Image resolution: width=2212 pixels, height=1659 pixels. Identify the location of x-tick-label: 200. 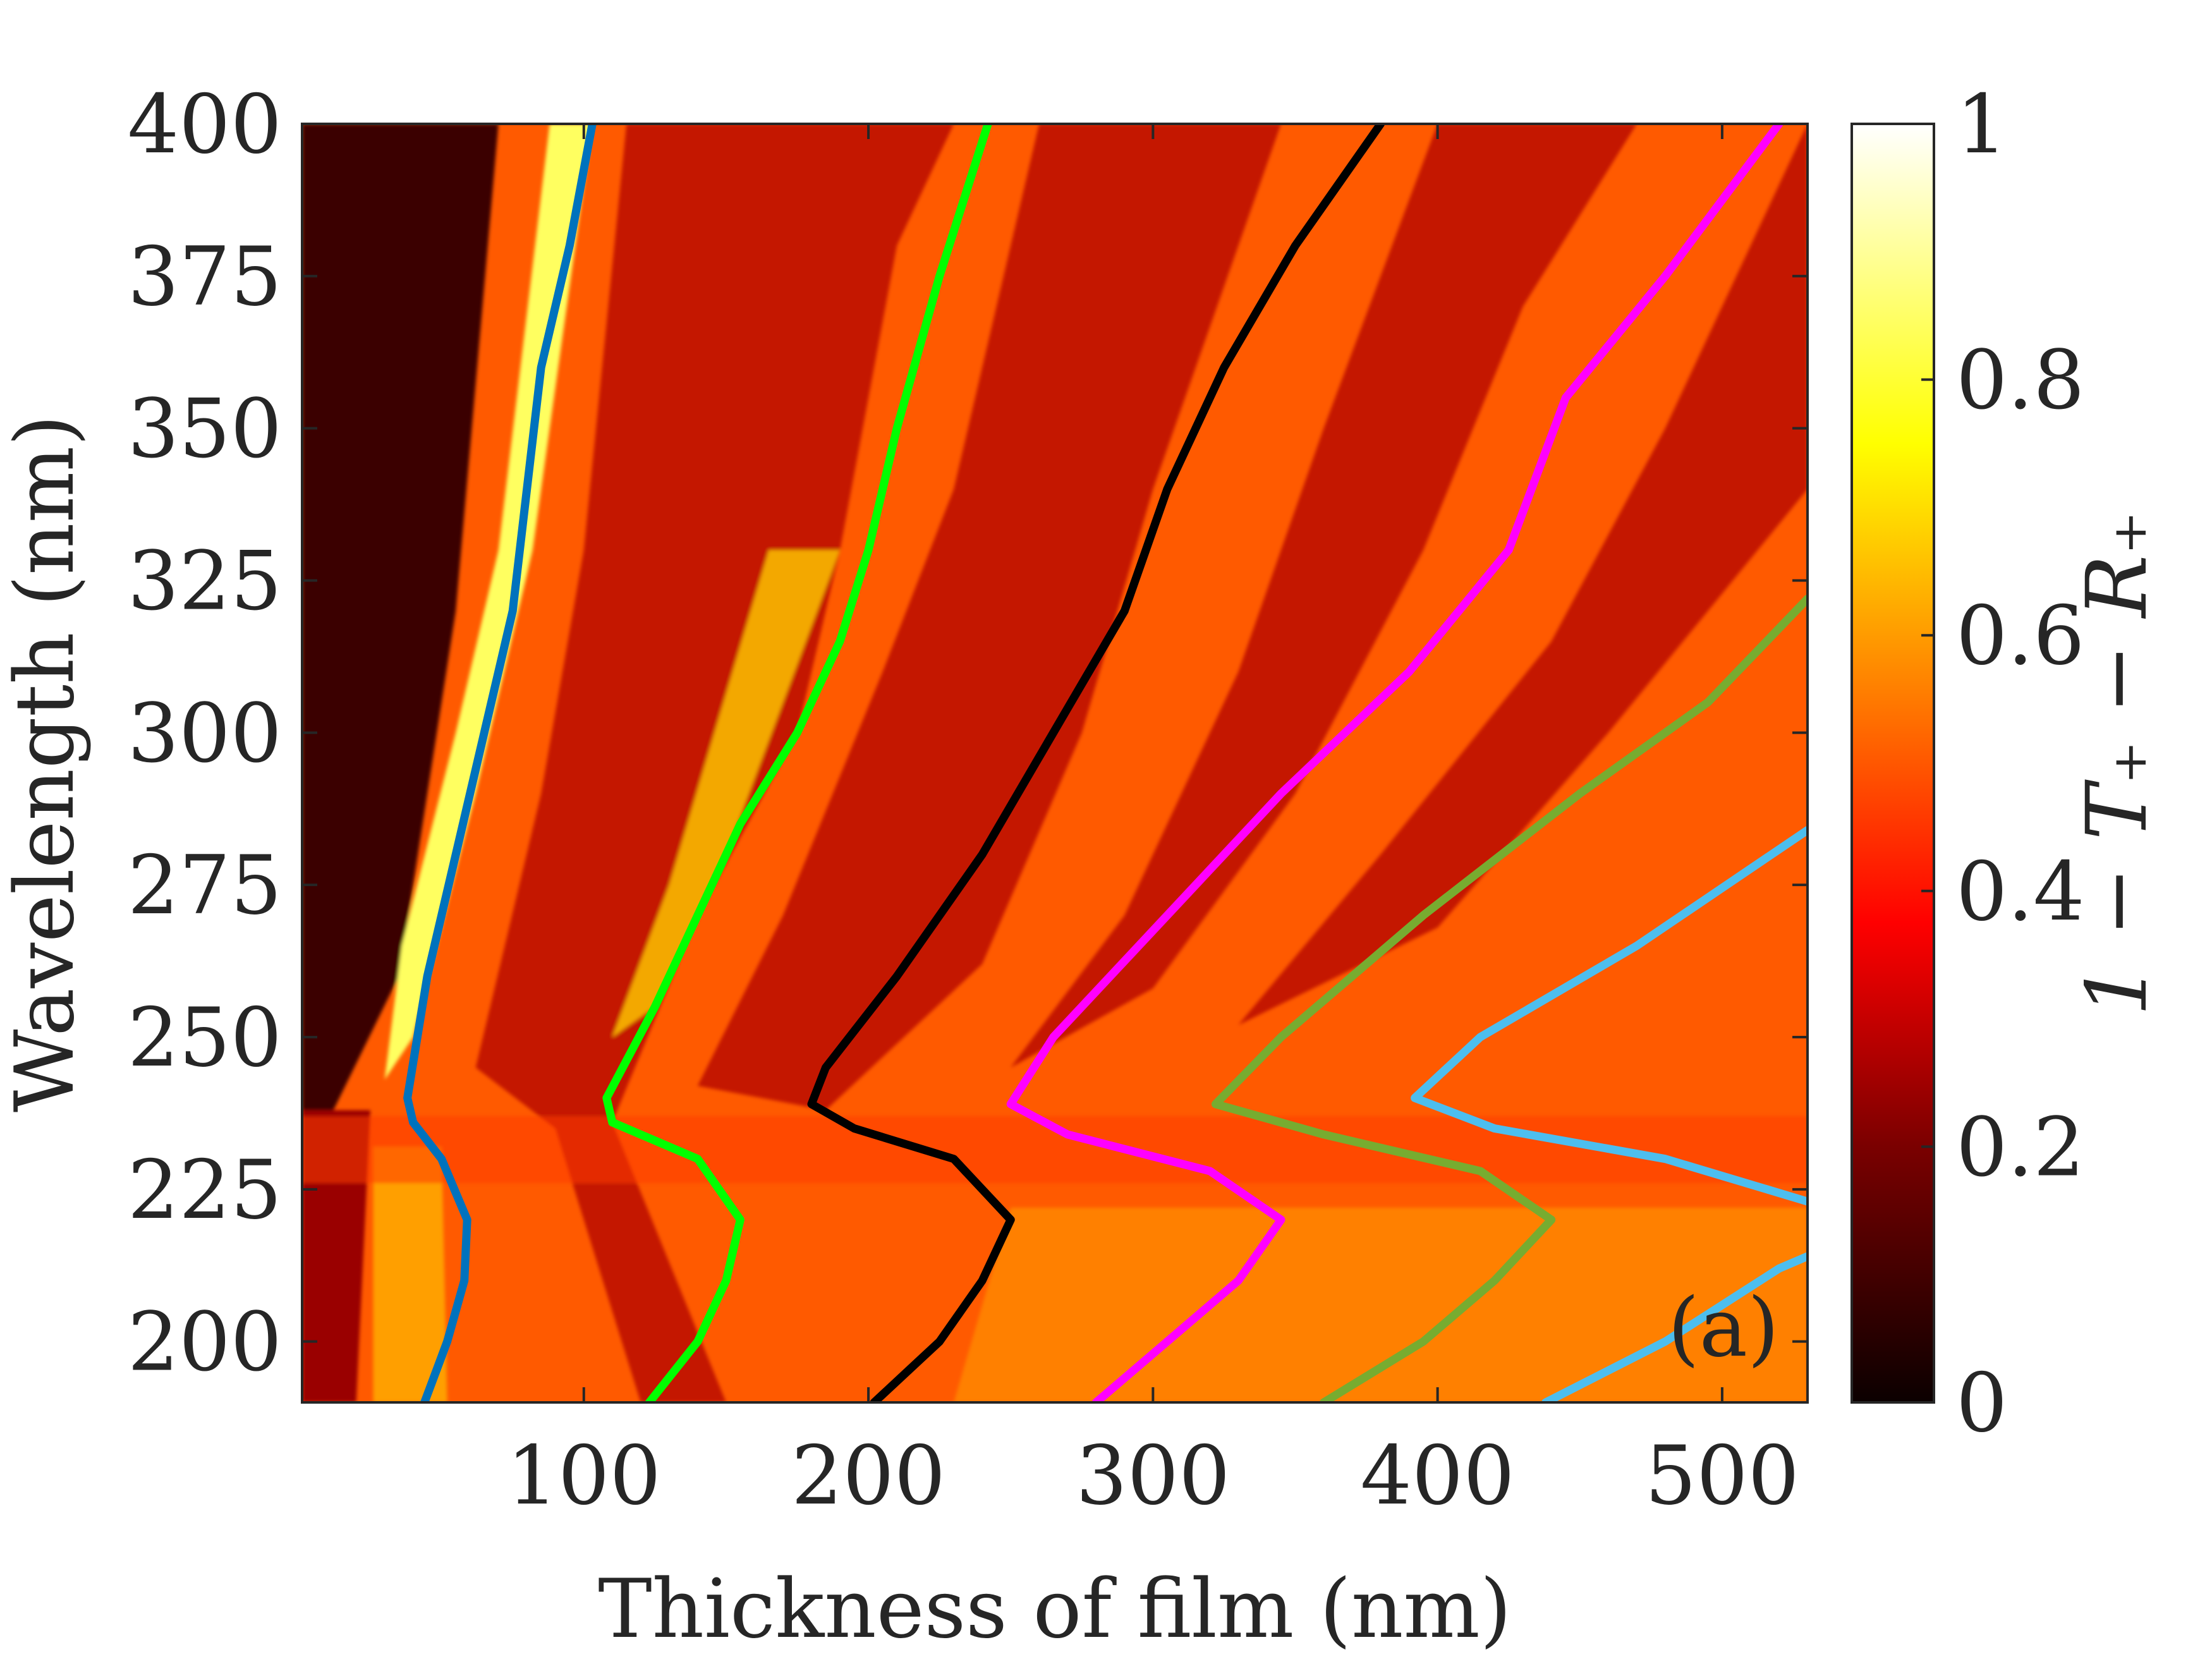
(868, 1476).